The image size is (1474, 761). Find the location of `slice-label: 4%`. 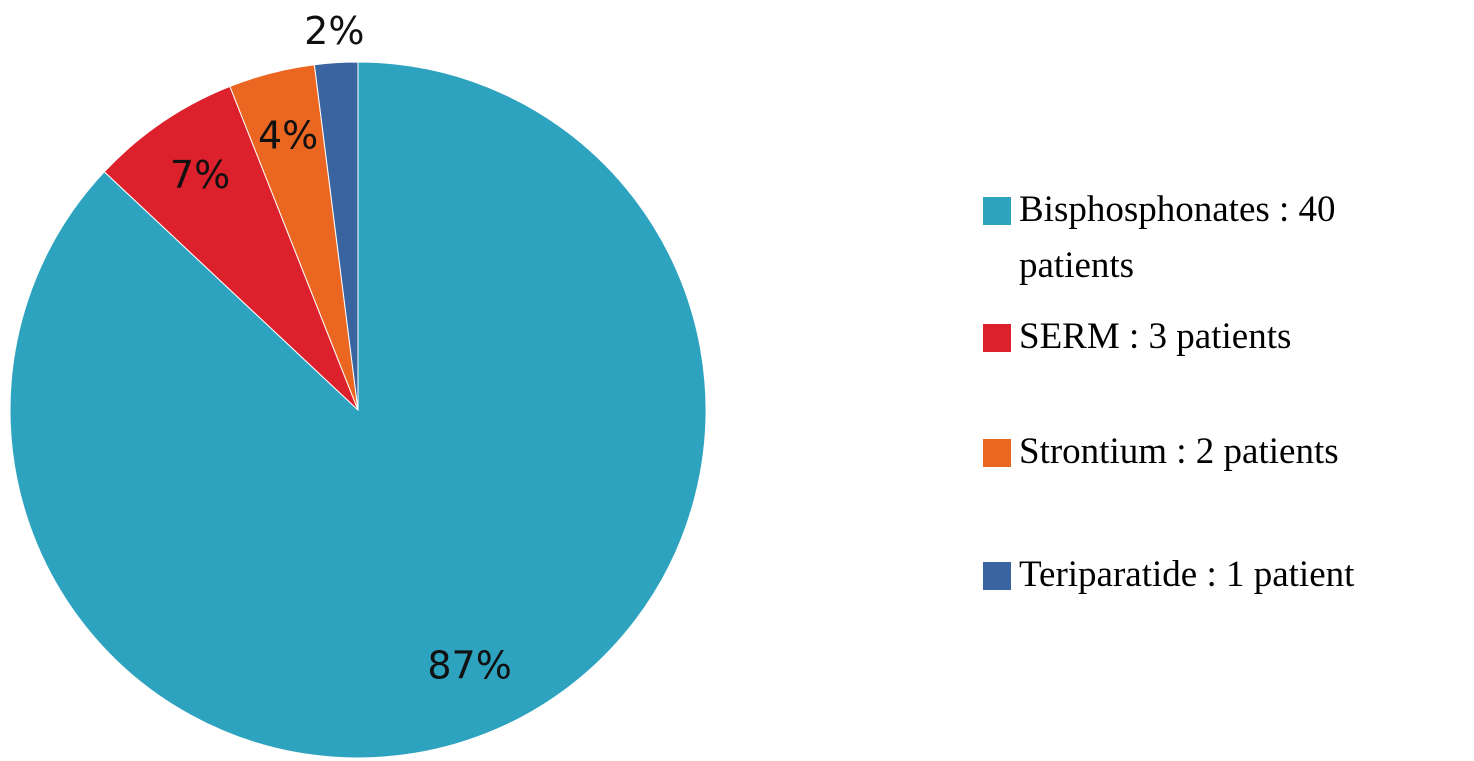

slice-label: 4% is located at coordinates (288, 135).